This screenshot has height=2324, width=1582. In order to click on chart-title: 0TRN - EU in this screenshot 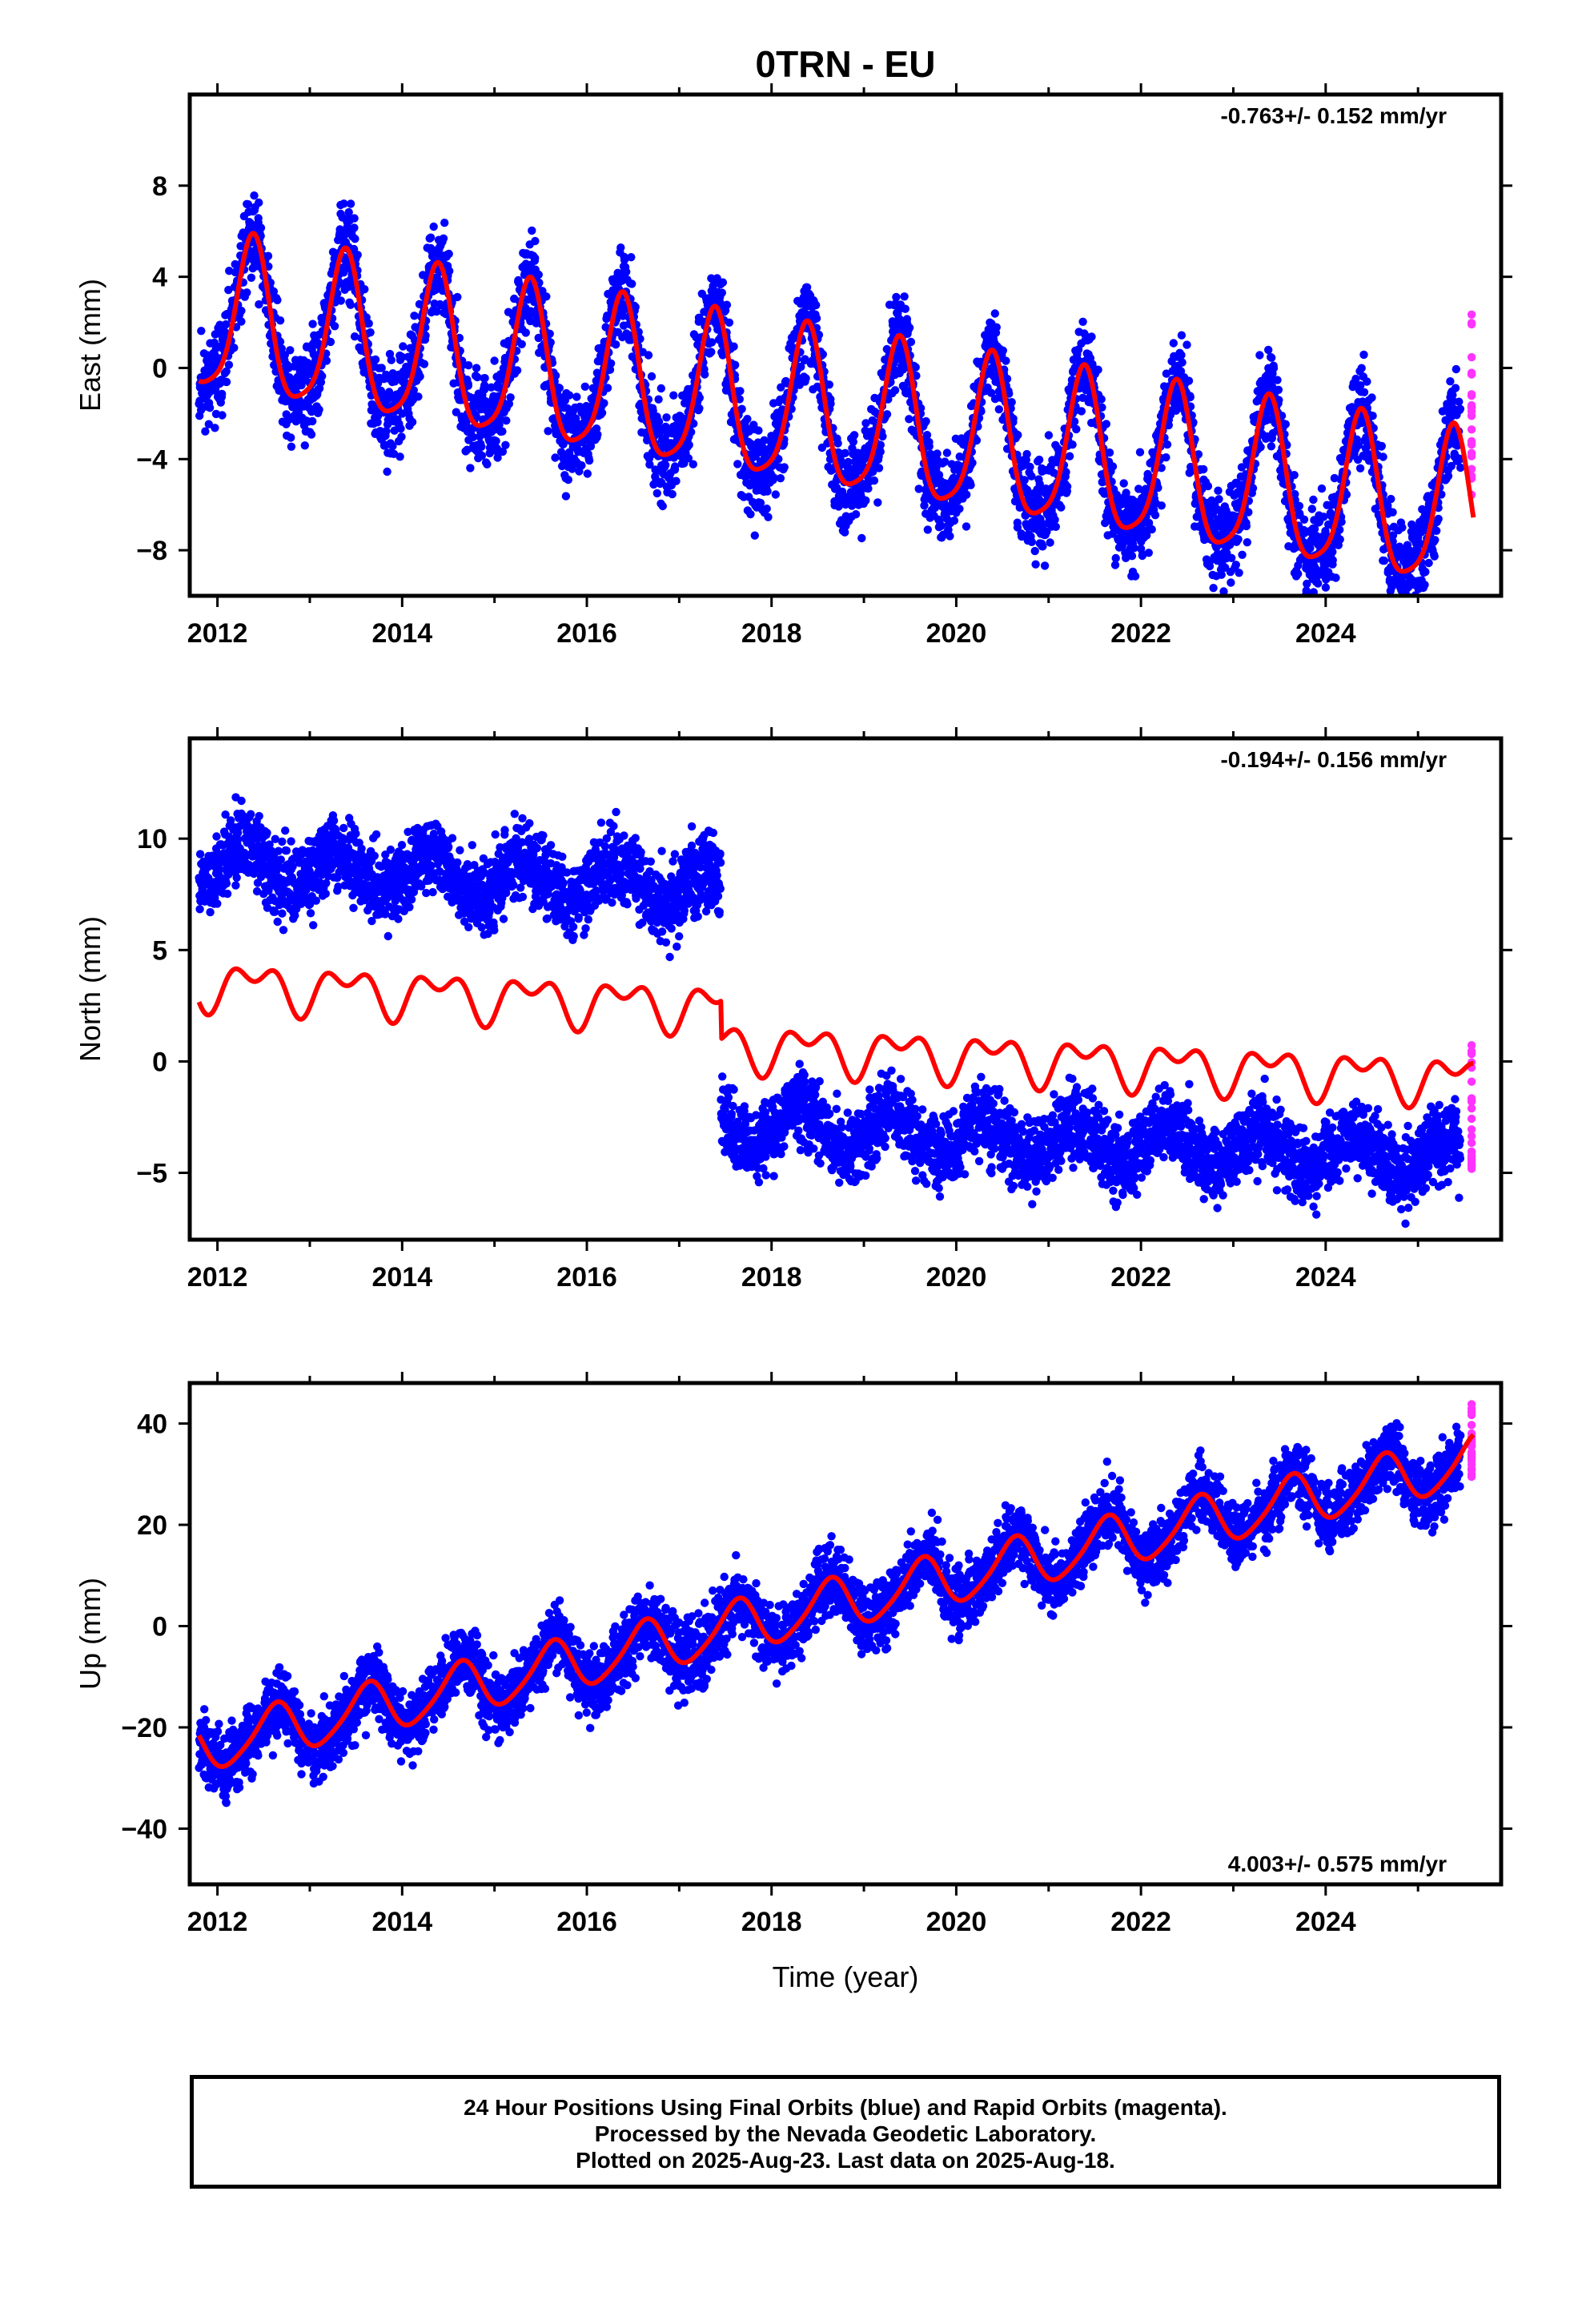, I will do `click(846, 64)`.